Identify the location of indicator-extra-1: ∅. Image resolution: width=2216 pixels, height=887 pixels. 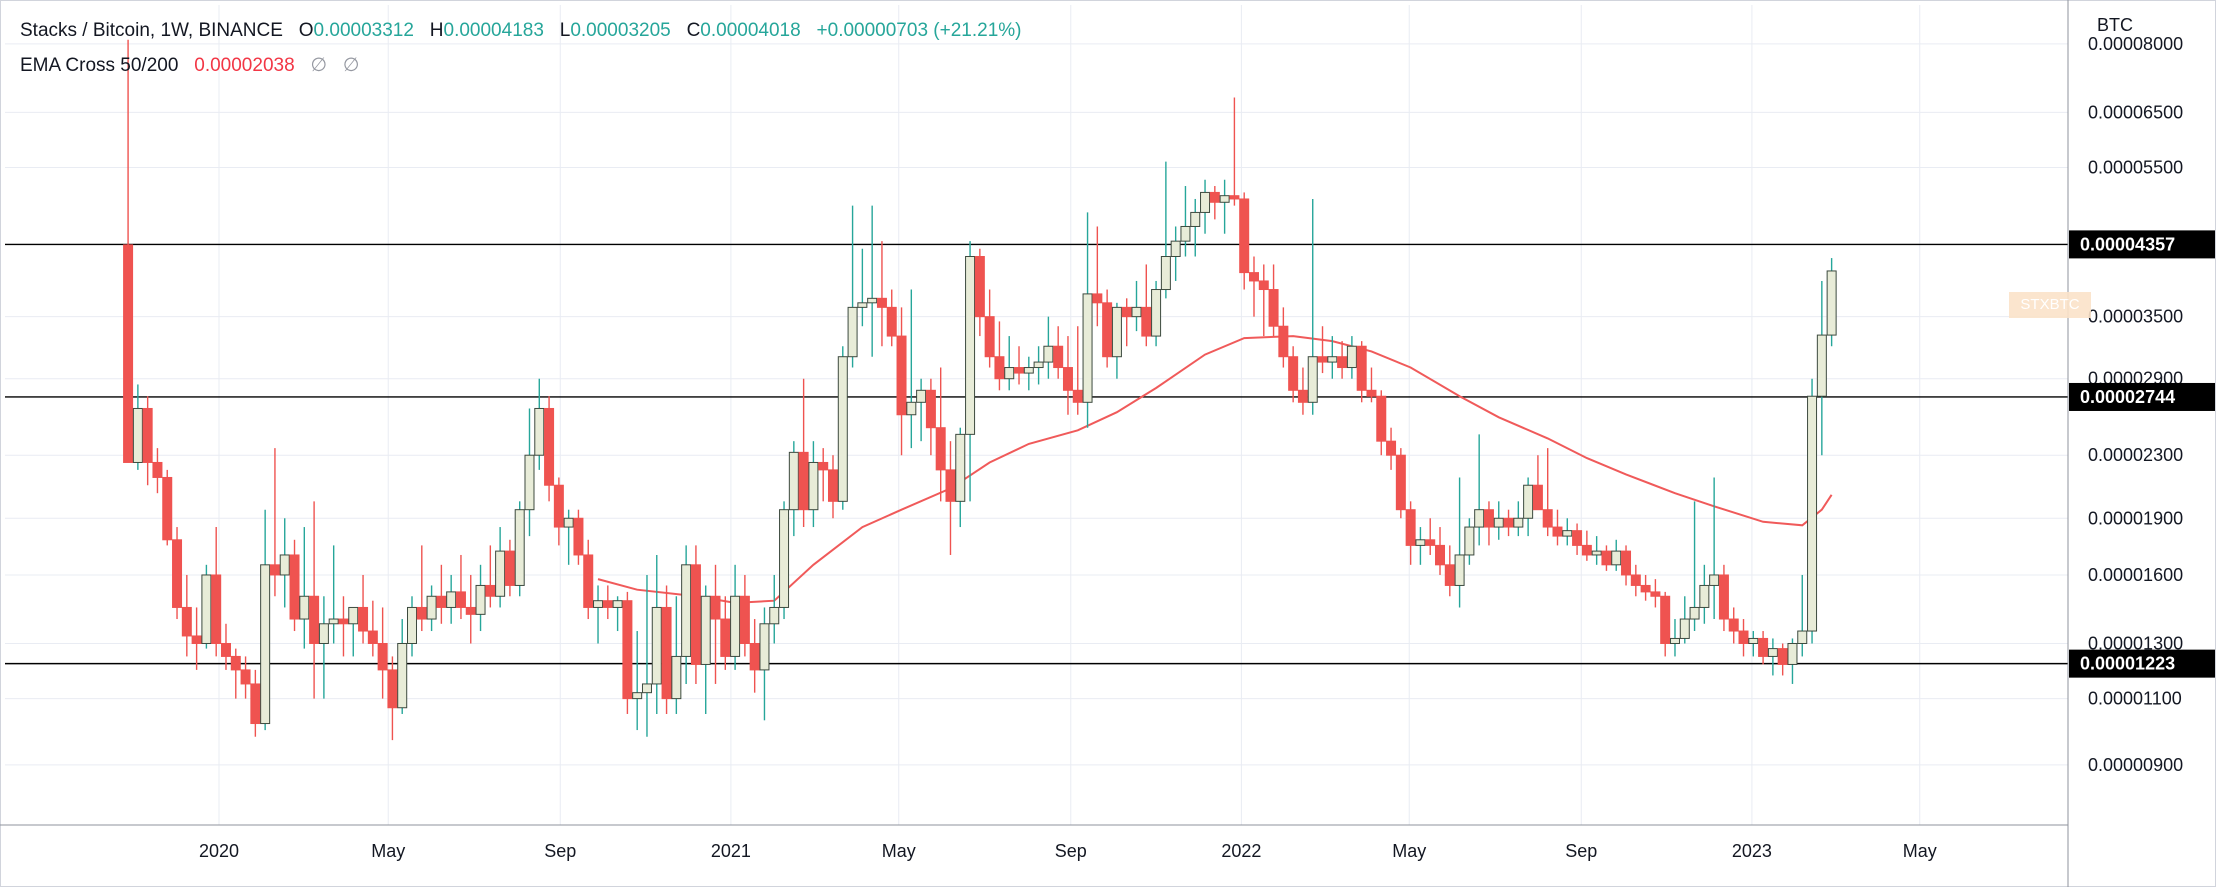
(319, 65).